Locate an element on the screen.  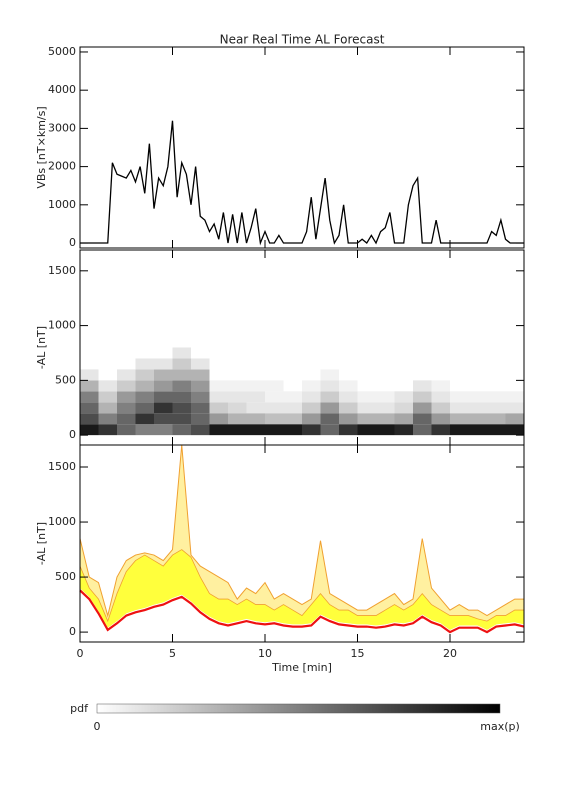
x-tick-label: 10 is located at coordinates (265, 653).